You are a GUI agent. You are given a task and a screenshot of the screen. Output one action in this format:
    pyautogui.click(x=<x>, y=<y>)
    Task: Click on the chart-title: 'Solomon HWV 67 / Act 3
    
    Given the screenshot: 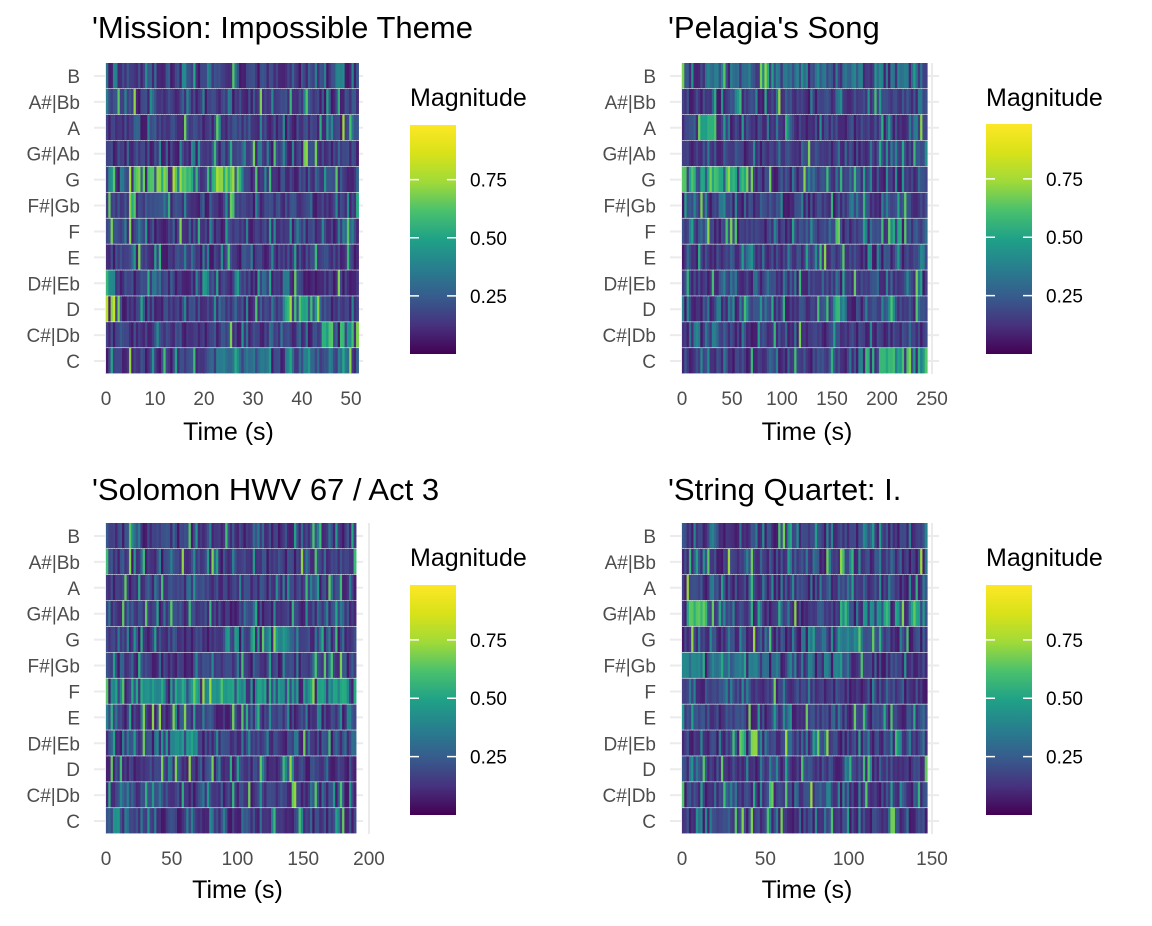 What is the action you would take?
    pyautogui.click(x=265, y=489)
    